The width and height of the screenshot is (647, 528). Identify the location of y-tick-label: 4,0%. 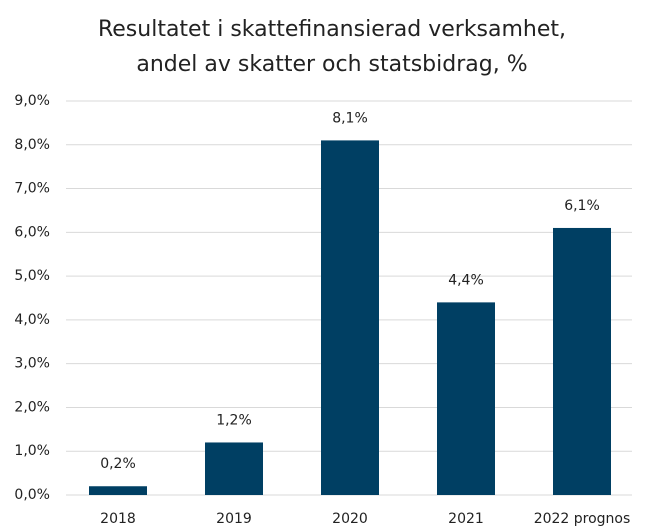
(32, 320).